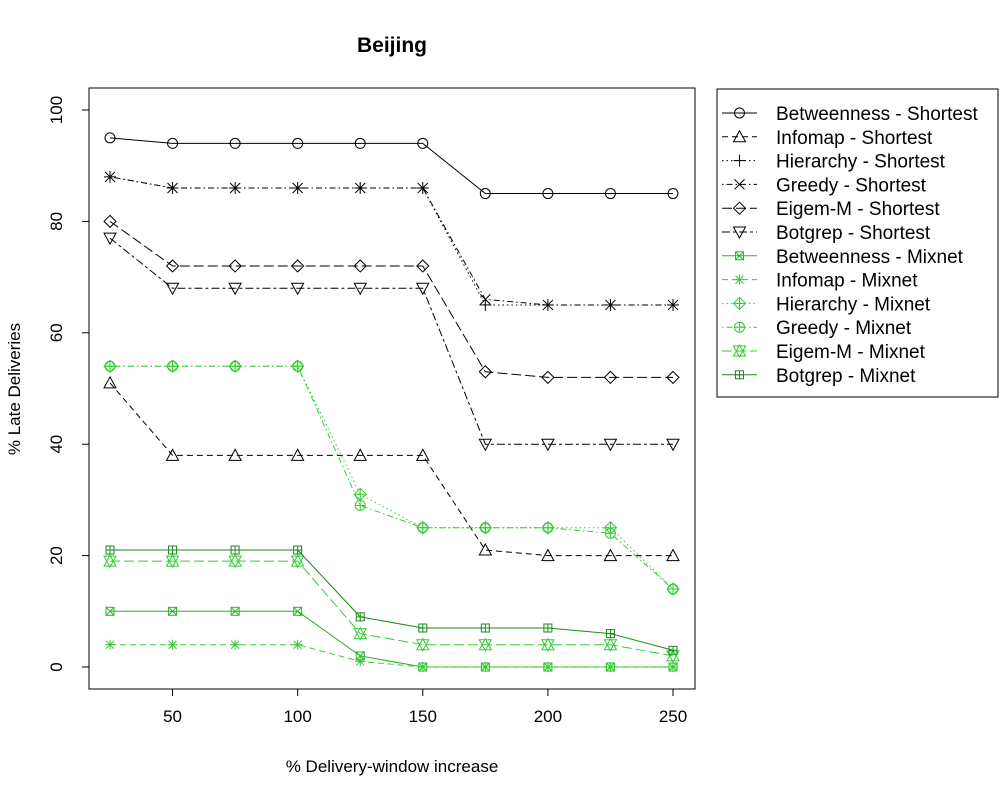 The height and width of the screenshot is (800, 1000). What do you see at coordinates (56, 221) in the screenshot?
I see `y-tick-label: 80` at bounding box center [56, 221].